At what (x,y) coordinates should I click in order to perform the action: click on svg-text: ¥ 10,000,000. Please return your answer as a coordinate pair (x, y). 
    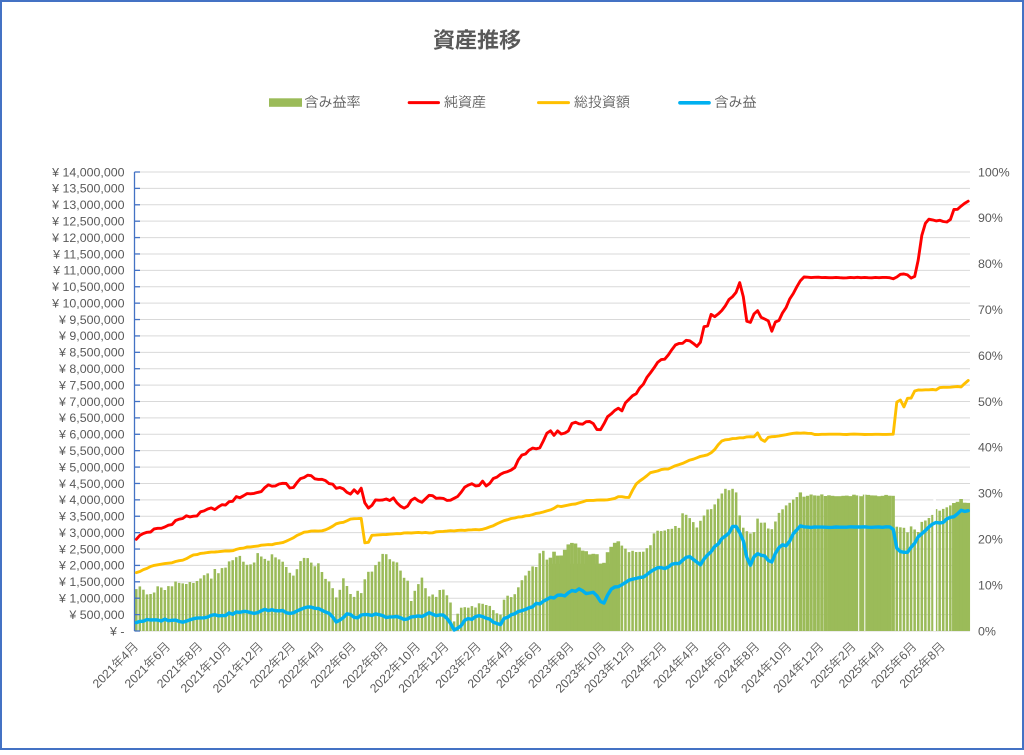
    Looking at the image, I should click on (87, 303).